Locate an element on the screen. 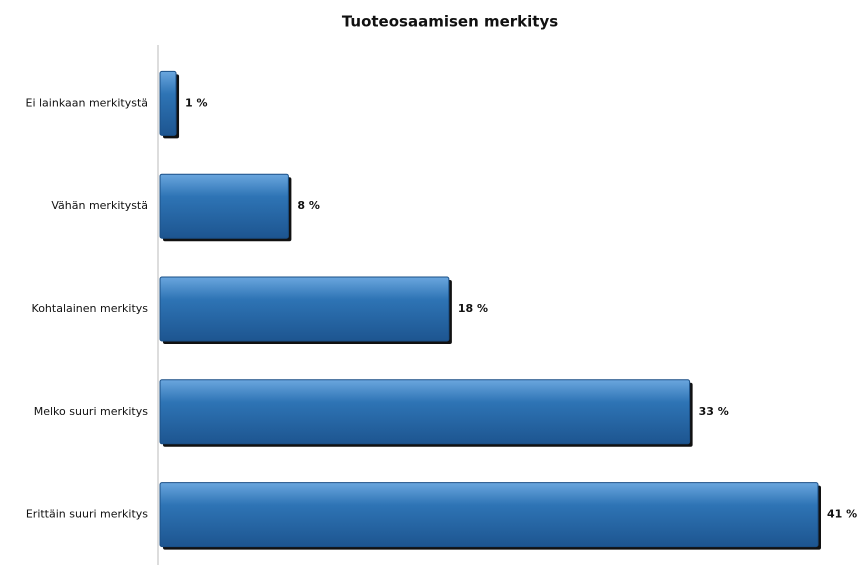 This screenshot has height=566, width=860. y-tick-label: Erittäin suuri merkitys is located at coordinates (87, 514).